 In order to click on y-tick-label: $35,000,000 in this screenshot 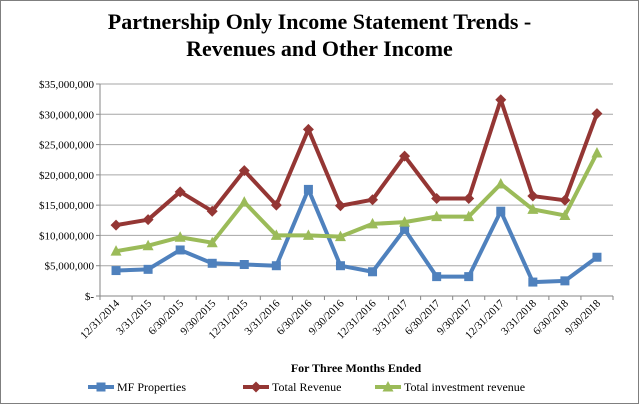, I will do `click(67, 85)`.